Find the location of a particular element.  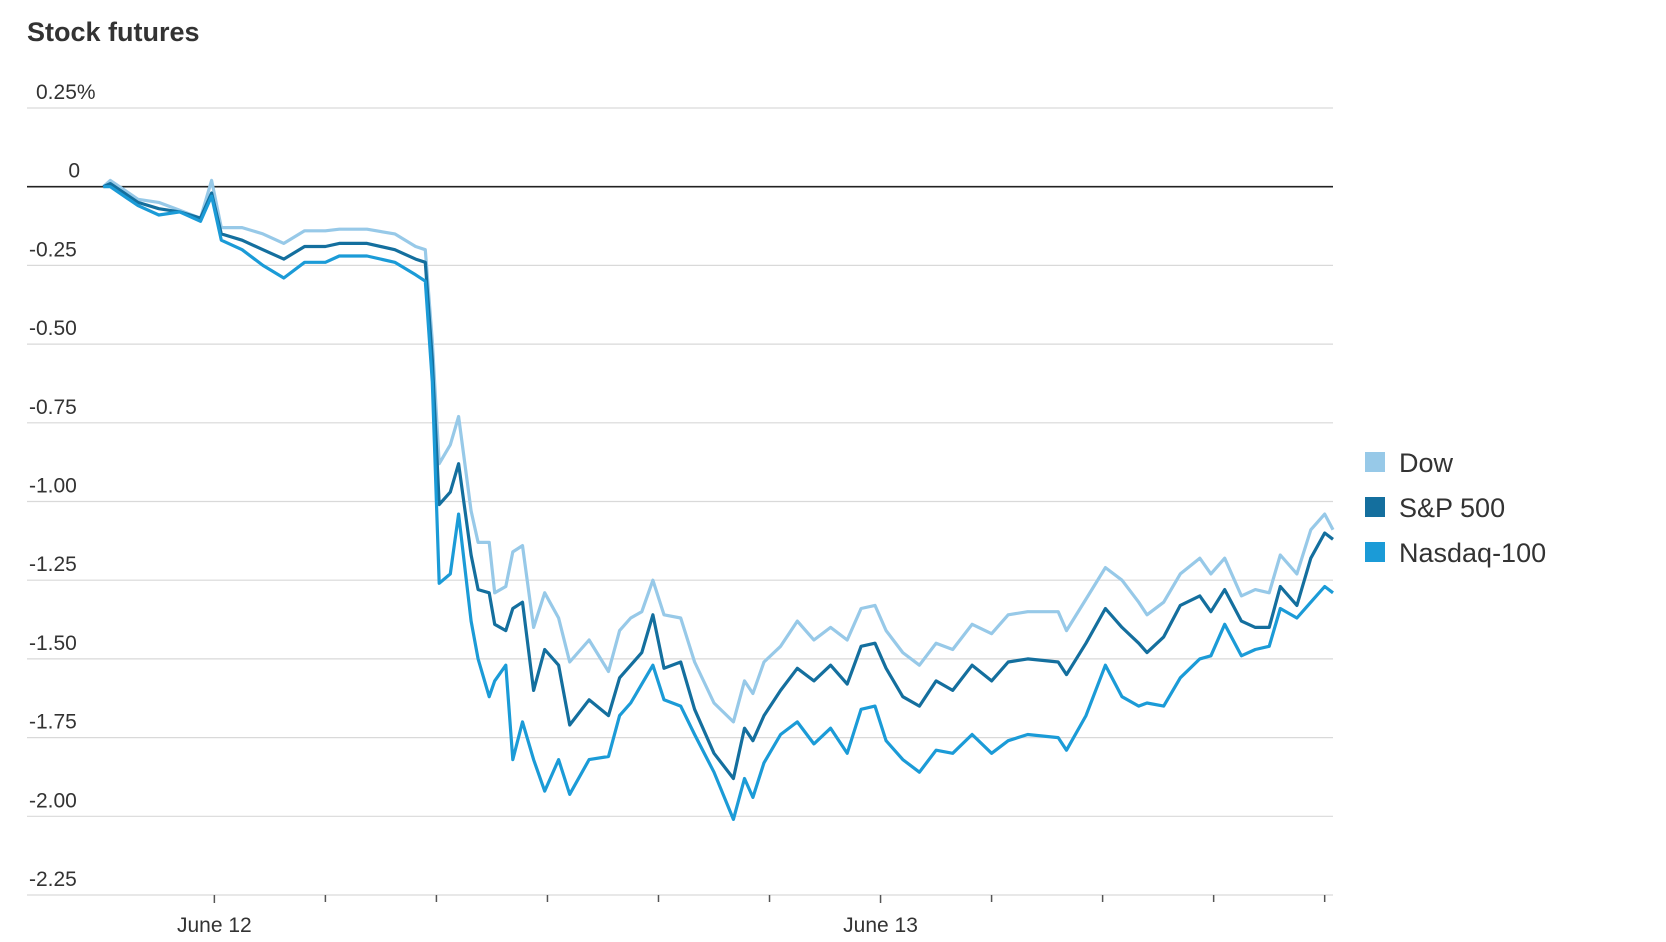

y-tick-label: -0.75 is located at coordinates (53, 407).